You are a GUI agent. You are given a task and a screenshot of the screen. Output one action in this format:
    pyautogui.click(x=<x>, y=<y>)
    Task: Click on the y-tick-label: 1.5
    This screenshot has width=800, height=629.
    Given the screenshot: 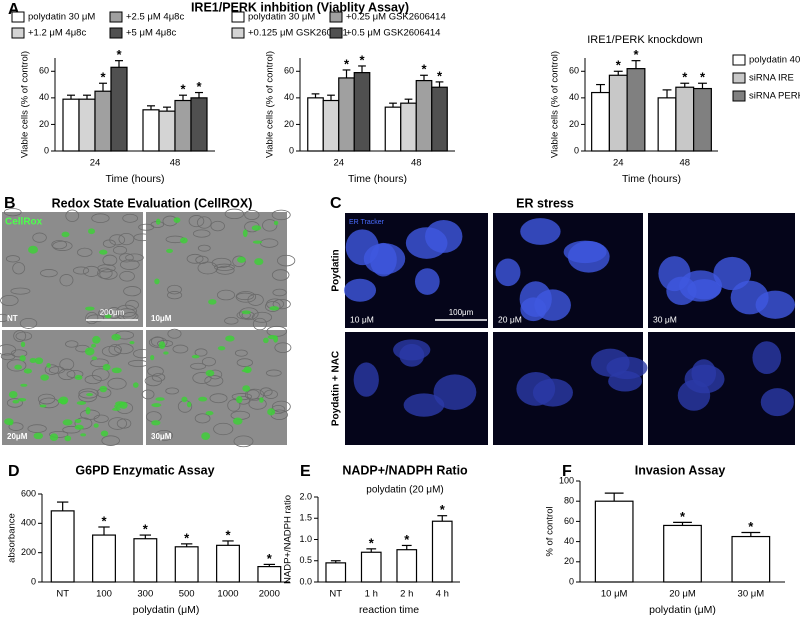 What is the action you would take?
    pyautogui.click(x=305, y=518)
    